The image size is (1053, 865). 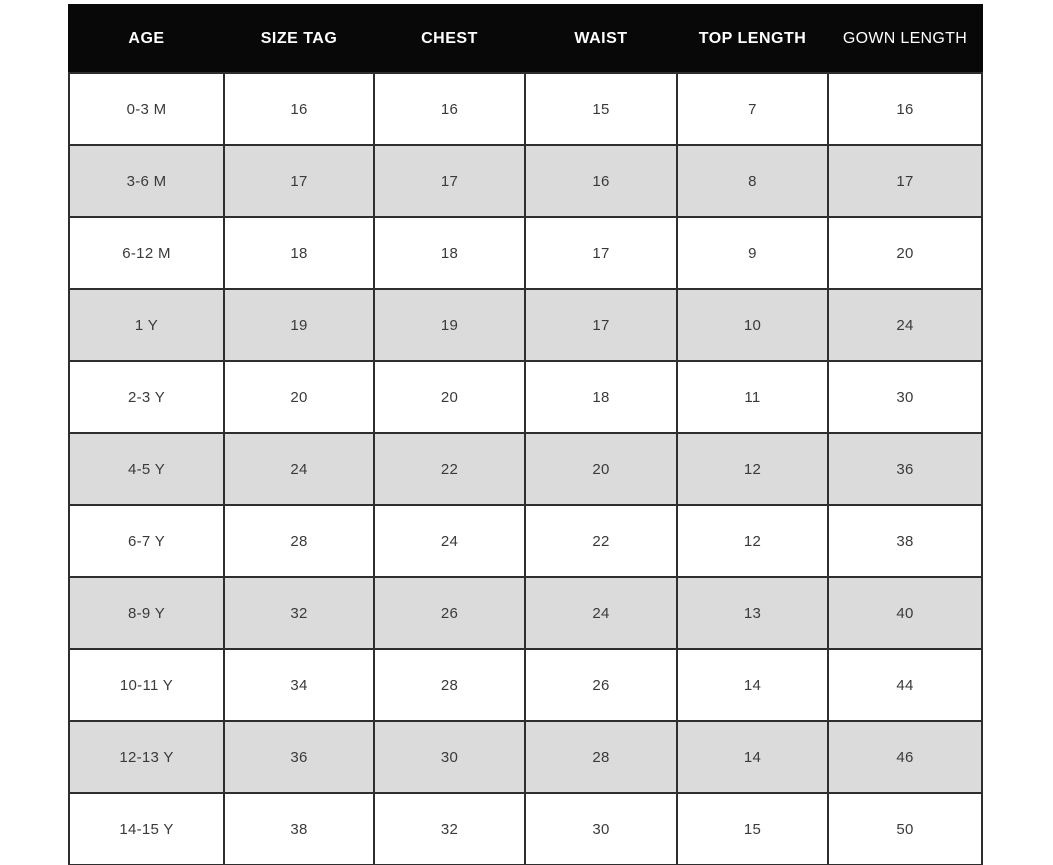 I want to click on table-cell: 40, so click(x=905, y=613).